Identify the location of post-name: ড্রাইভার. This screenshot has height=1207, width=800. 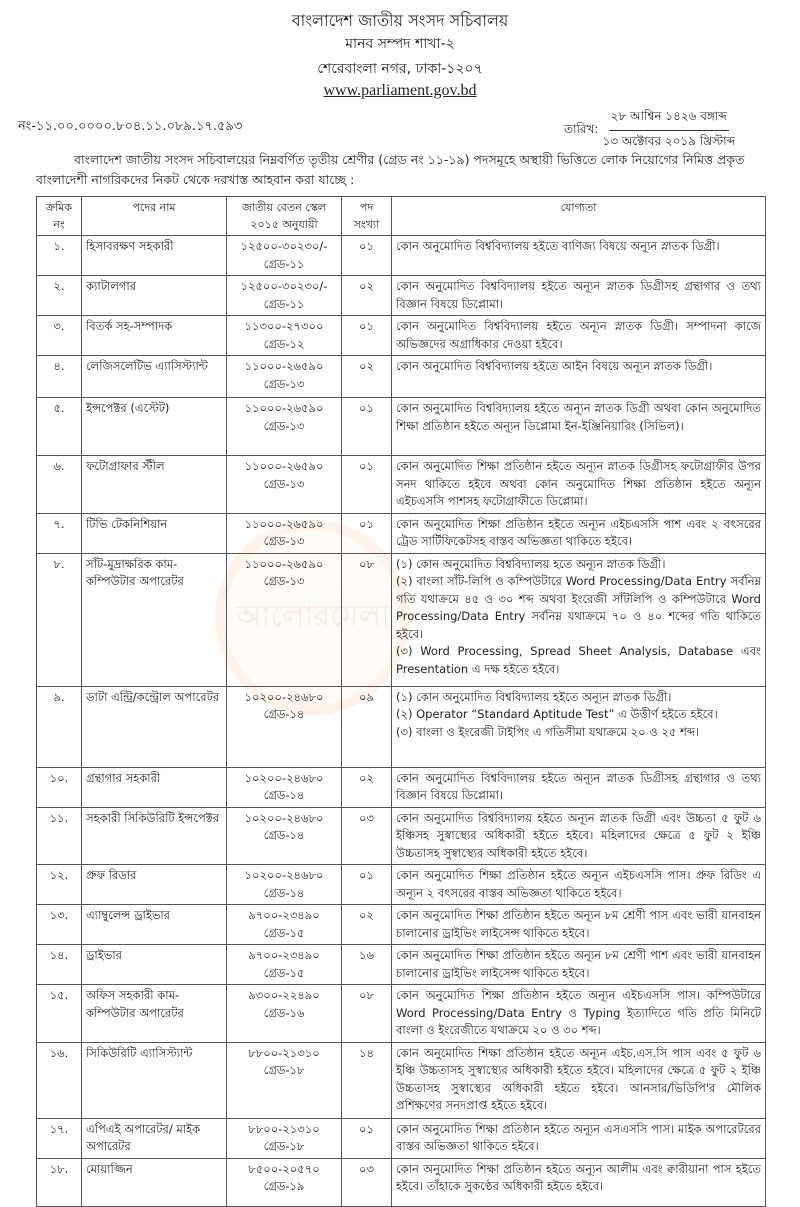
(104, 955).